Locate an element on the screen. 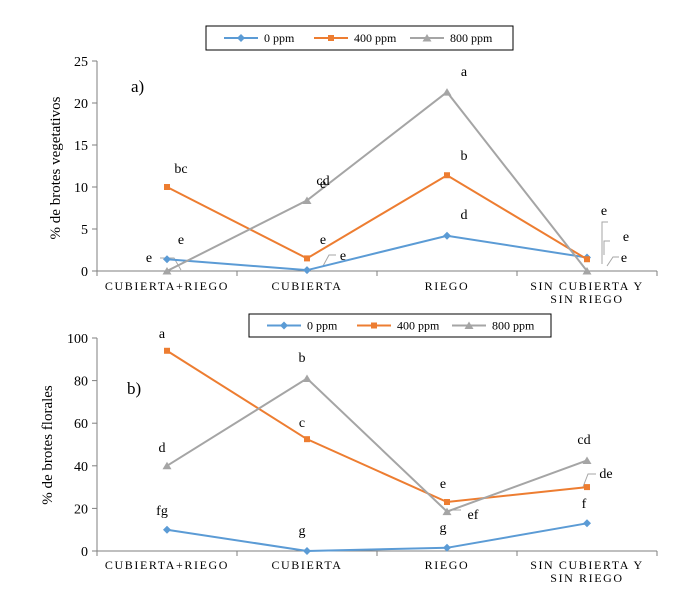  y-tick-label: 80 is located at coordinates (81, 382).